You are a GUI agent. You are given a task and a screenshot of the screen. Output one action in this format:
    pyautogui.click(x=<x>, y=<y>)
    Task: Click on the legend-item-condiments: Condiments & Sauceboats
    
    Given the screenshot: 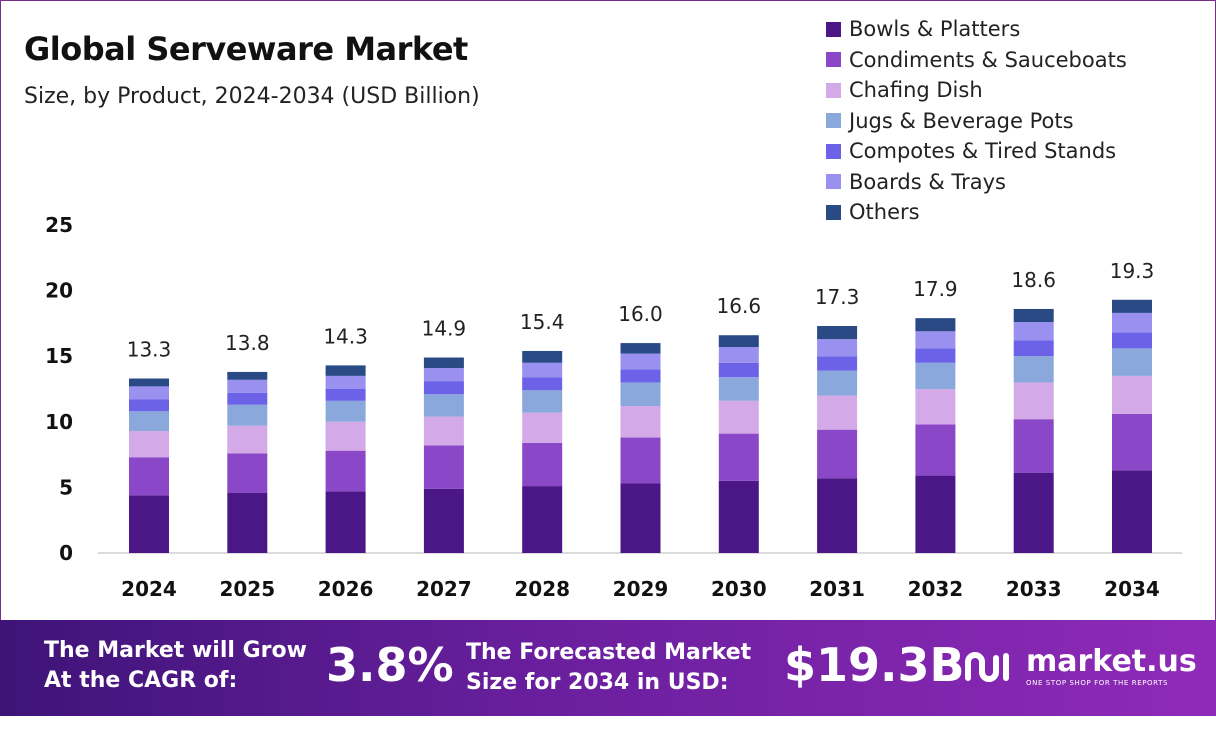 What is the action you would take?
    pyautogui.click(x=976, y=60)
    